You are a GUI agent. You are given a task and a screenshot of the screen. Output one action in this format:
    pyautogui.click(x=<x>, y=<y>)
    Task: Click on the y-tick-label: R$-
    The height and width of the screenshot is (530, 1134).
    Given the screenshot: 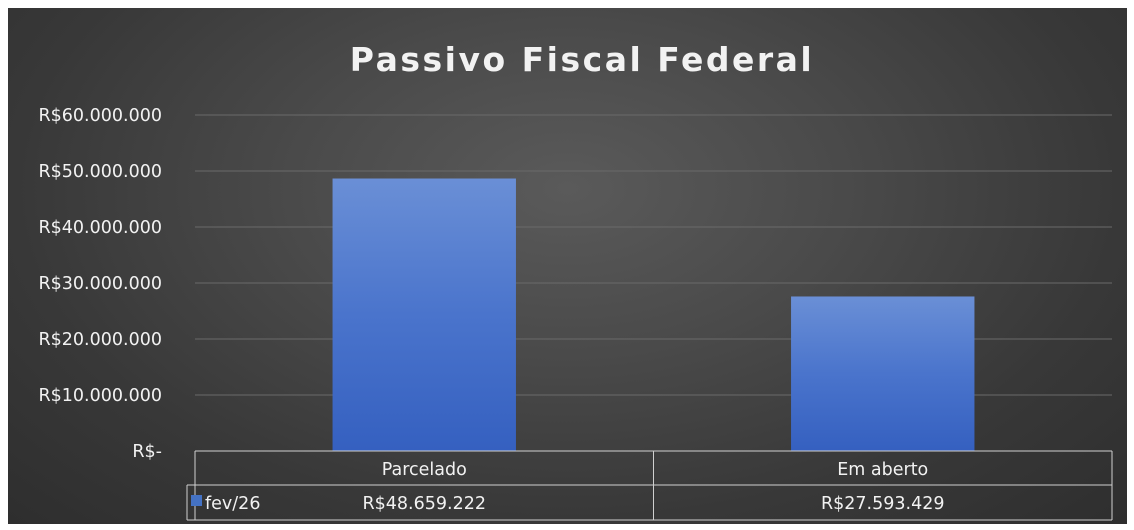 What is the action you would take?
    pyautogui.click(x=147, y=452)
    